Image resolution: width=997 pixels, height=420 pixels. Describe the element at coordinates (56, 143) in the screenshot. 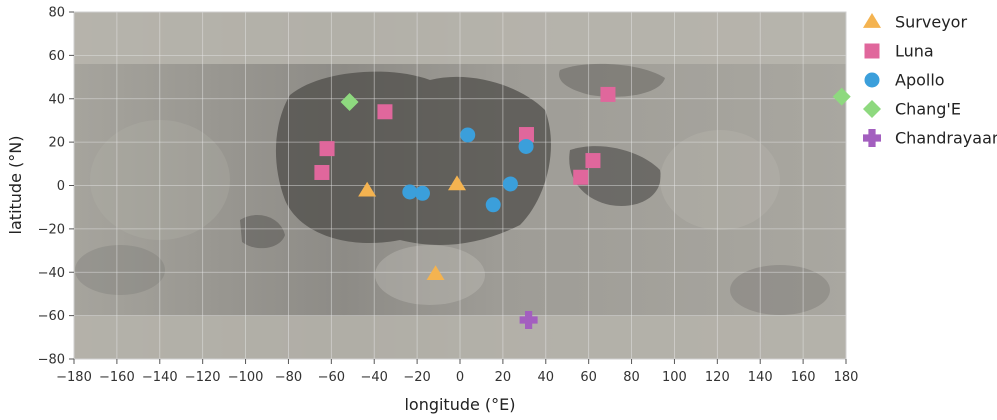

I see `y-tick-label: 20` at that location.